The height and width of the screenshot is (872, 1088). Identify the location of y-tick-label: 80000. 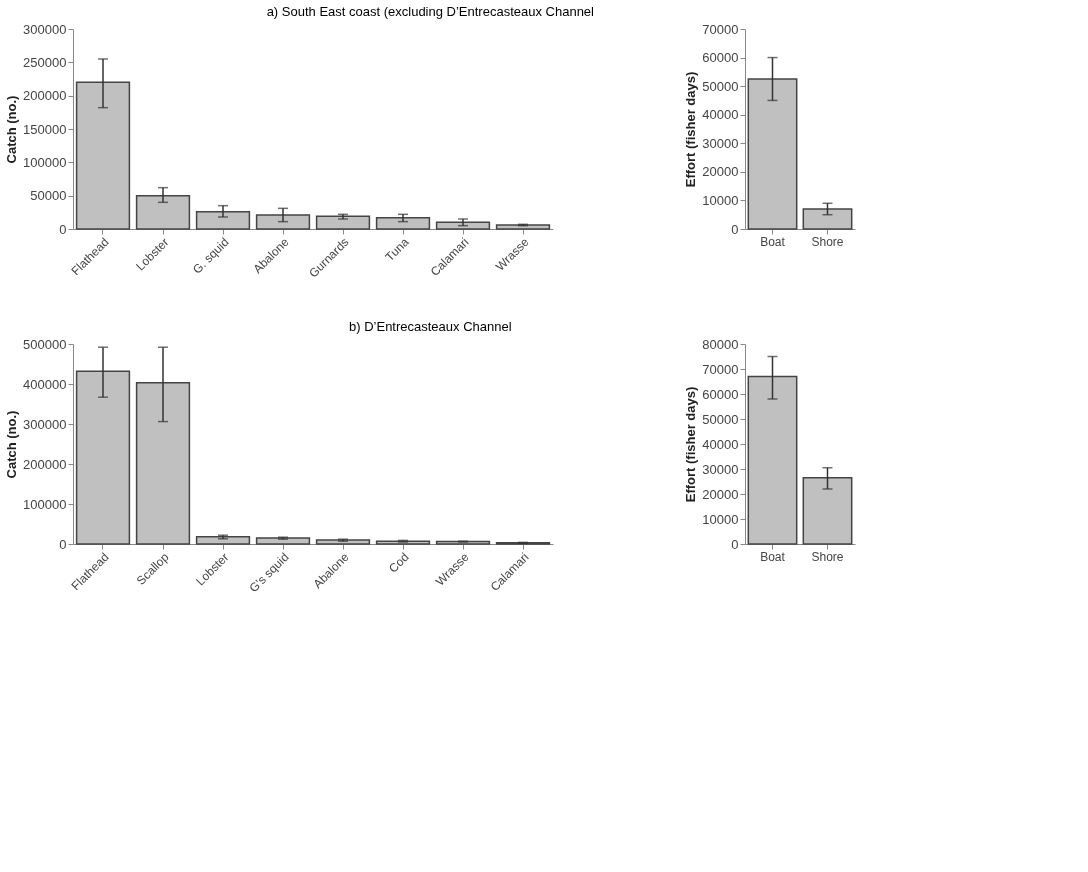
(720, 344).